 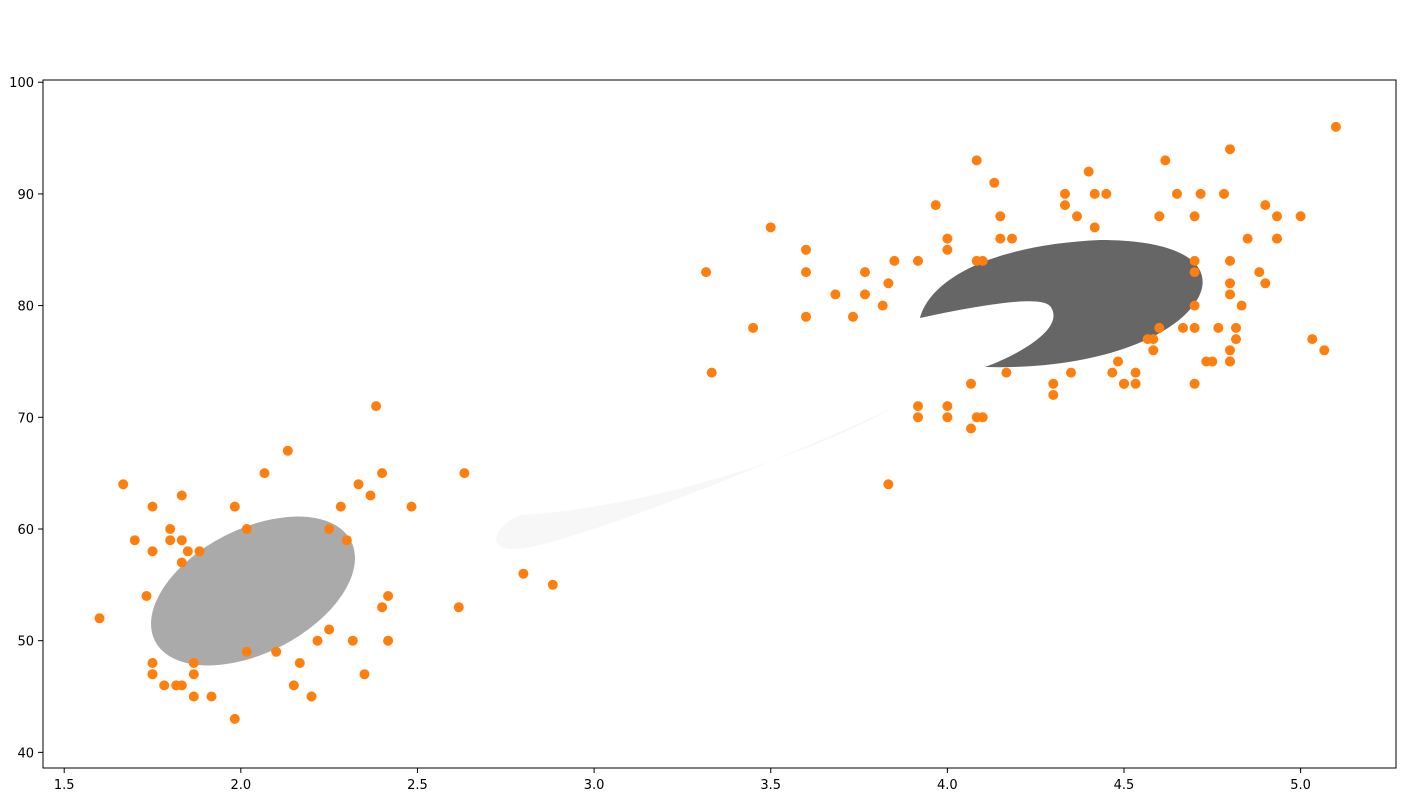 What do you see at coordinates (25, 530) in the screenshot?
I see `y-tick-label: 60` at bounding box center [25, 530].